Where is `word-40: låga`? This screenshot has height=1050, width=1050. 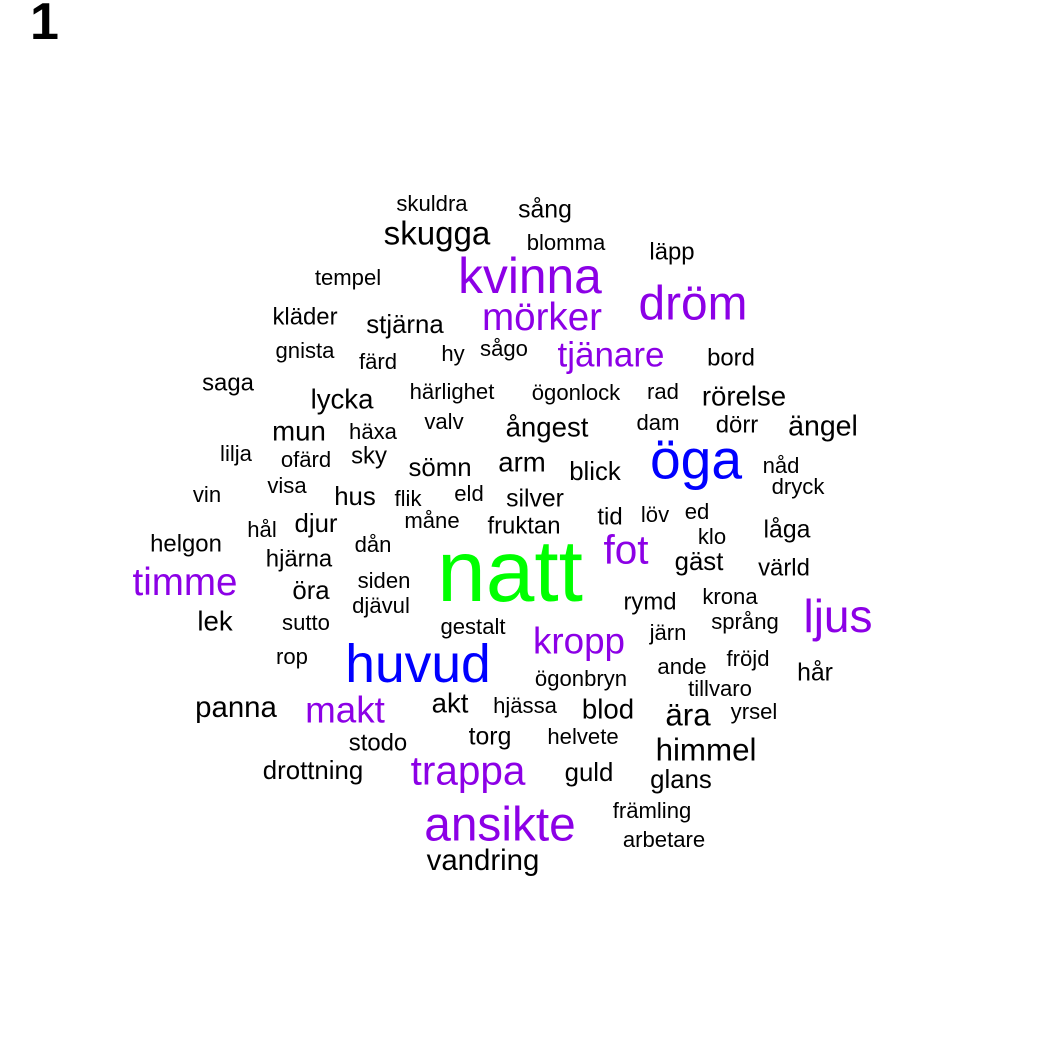
word-40: låga is located at coordinates (787, 530).